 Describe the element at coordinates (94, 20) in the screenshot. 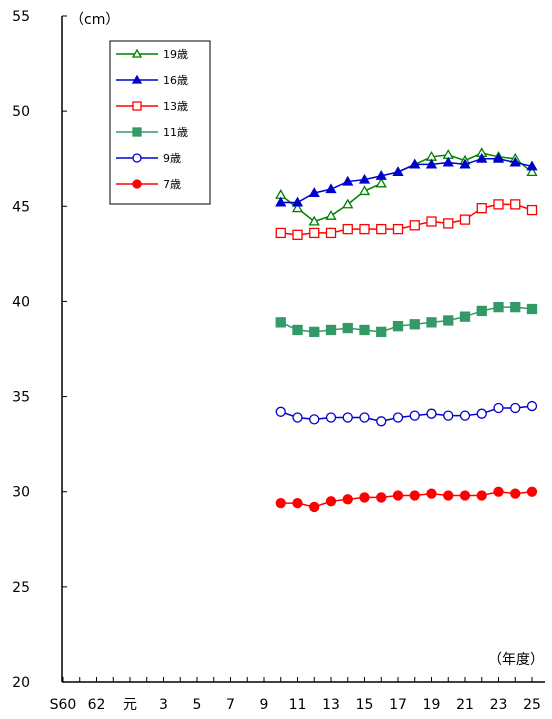

I see `y-unit-label: （cm）` at that location.